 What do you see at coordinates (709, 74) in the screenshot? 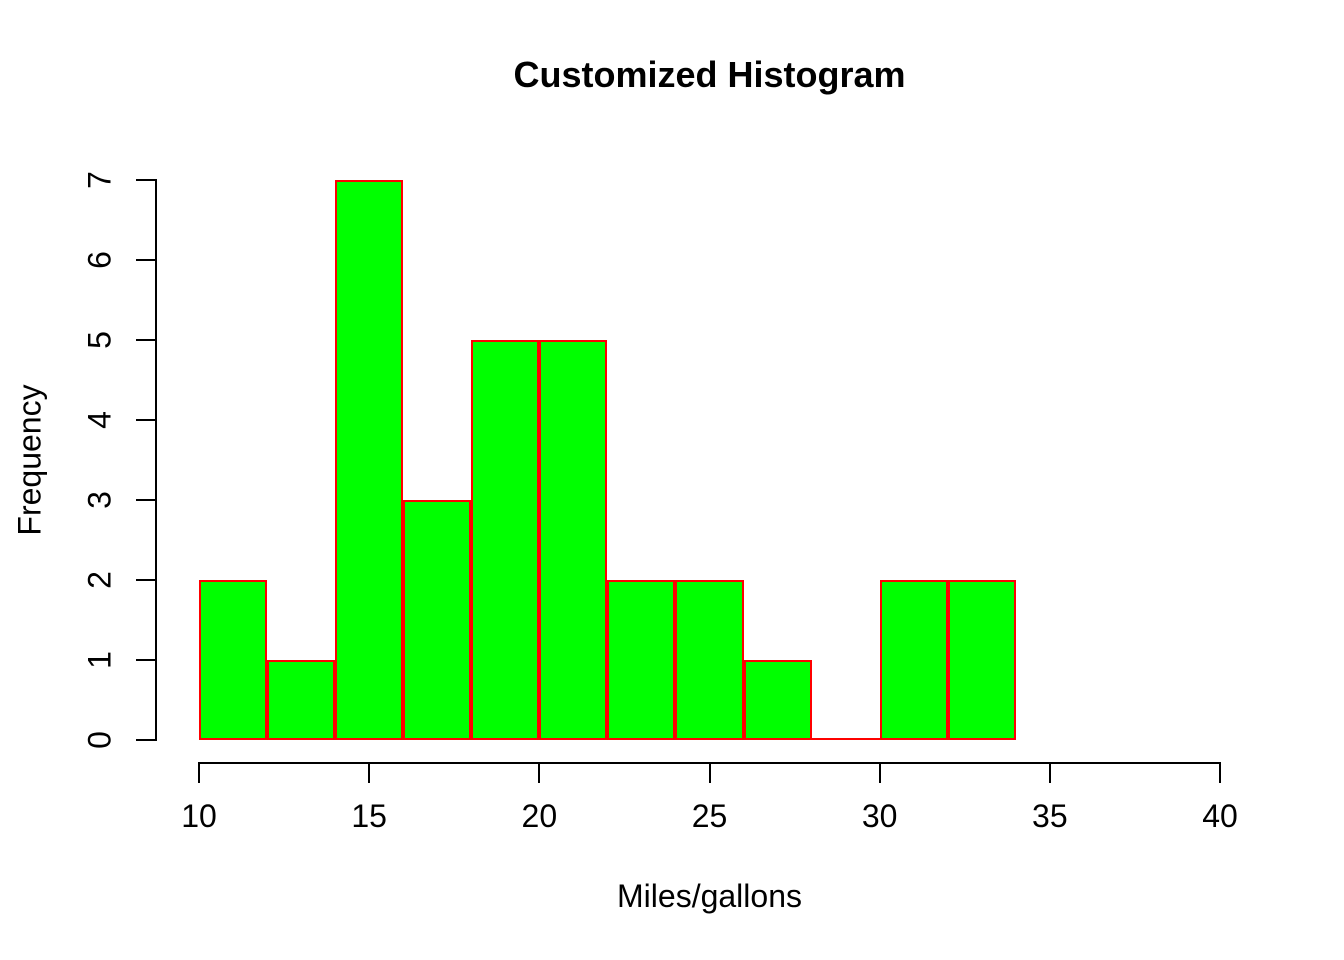
I see `chart-title: Customized Histogram` at bounding box center [709, 74].